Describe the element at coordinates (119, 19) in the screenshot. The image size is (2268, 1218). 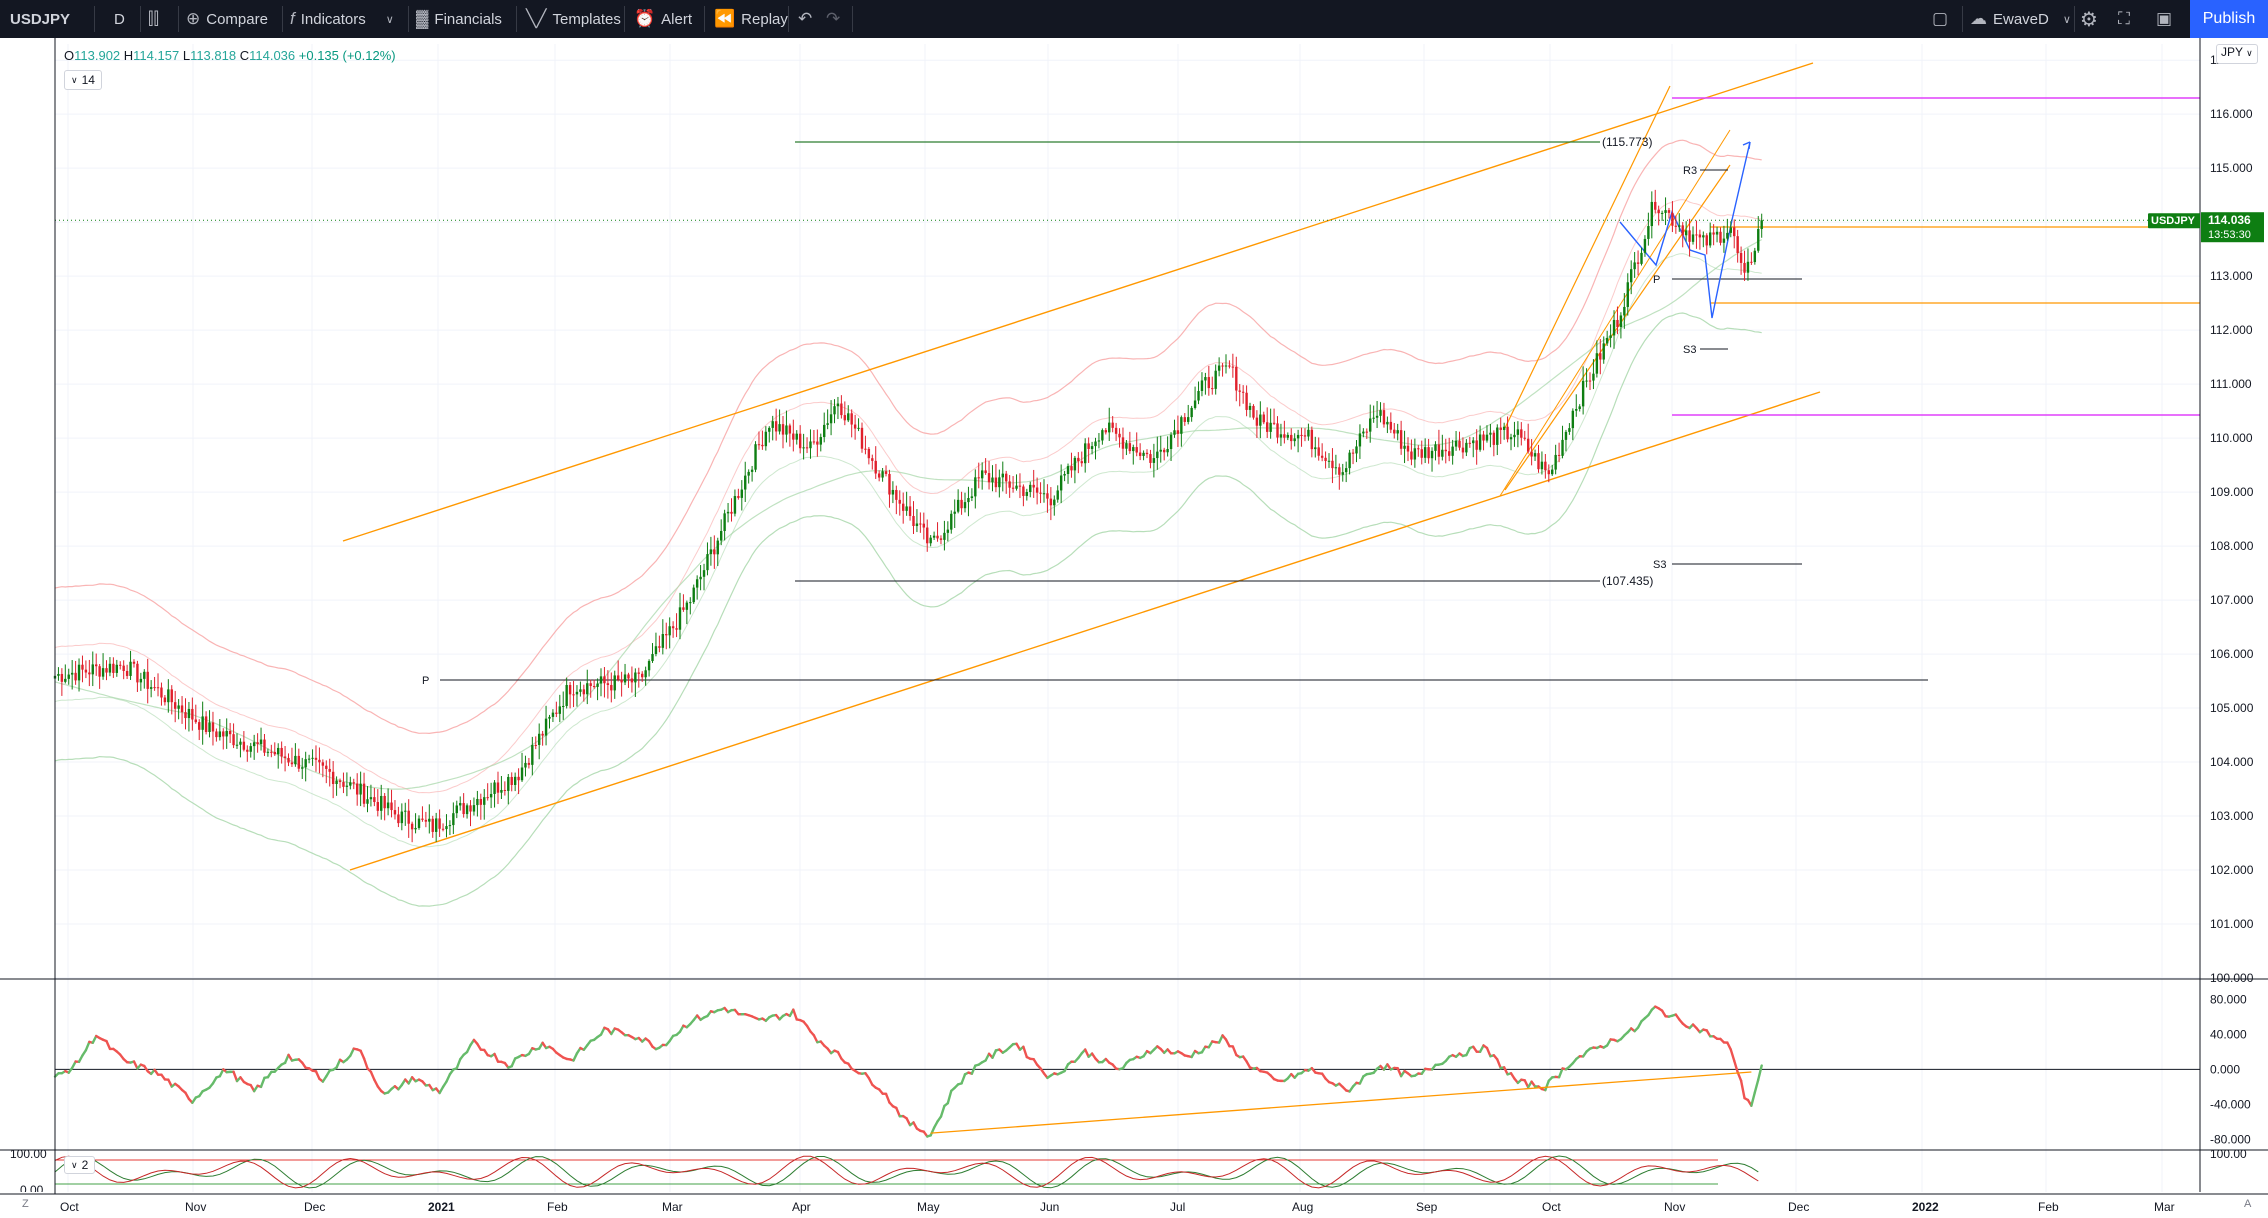
I see `interval-button: D` at that location.